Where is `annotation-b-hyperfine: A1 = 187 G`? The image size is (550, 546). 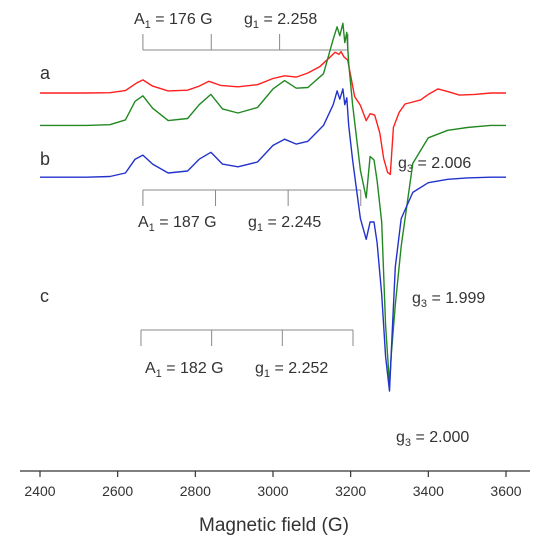 annotation-b-hyperfine: A1 = 187 G is located at coordinates (177, 224).